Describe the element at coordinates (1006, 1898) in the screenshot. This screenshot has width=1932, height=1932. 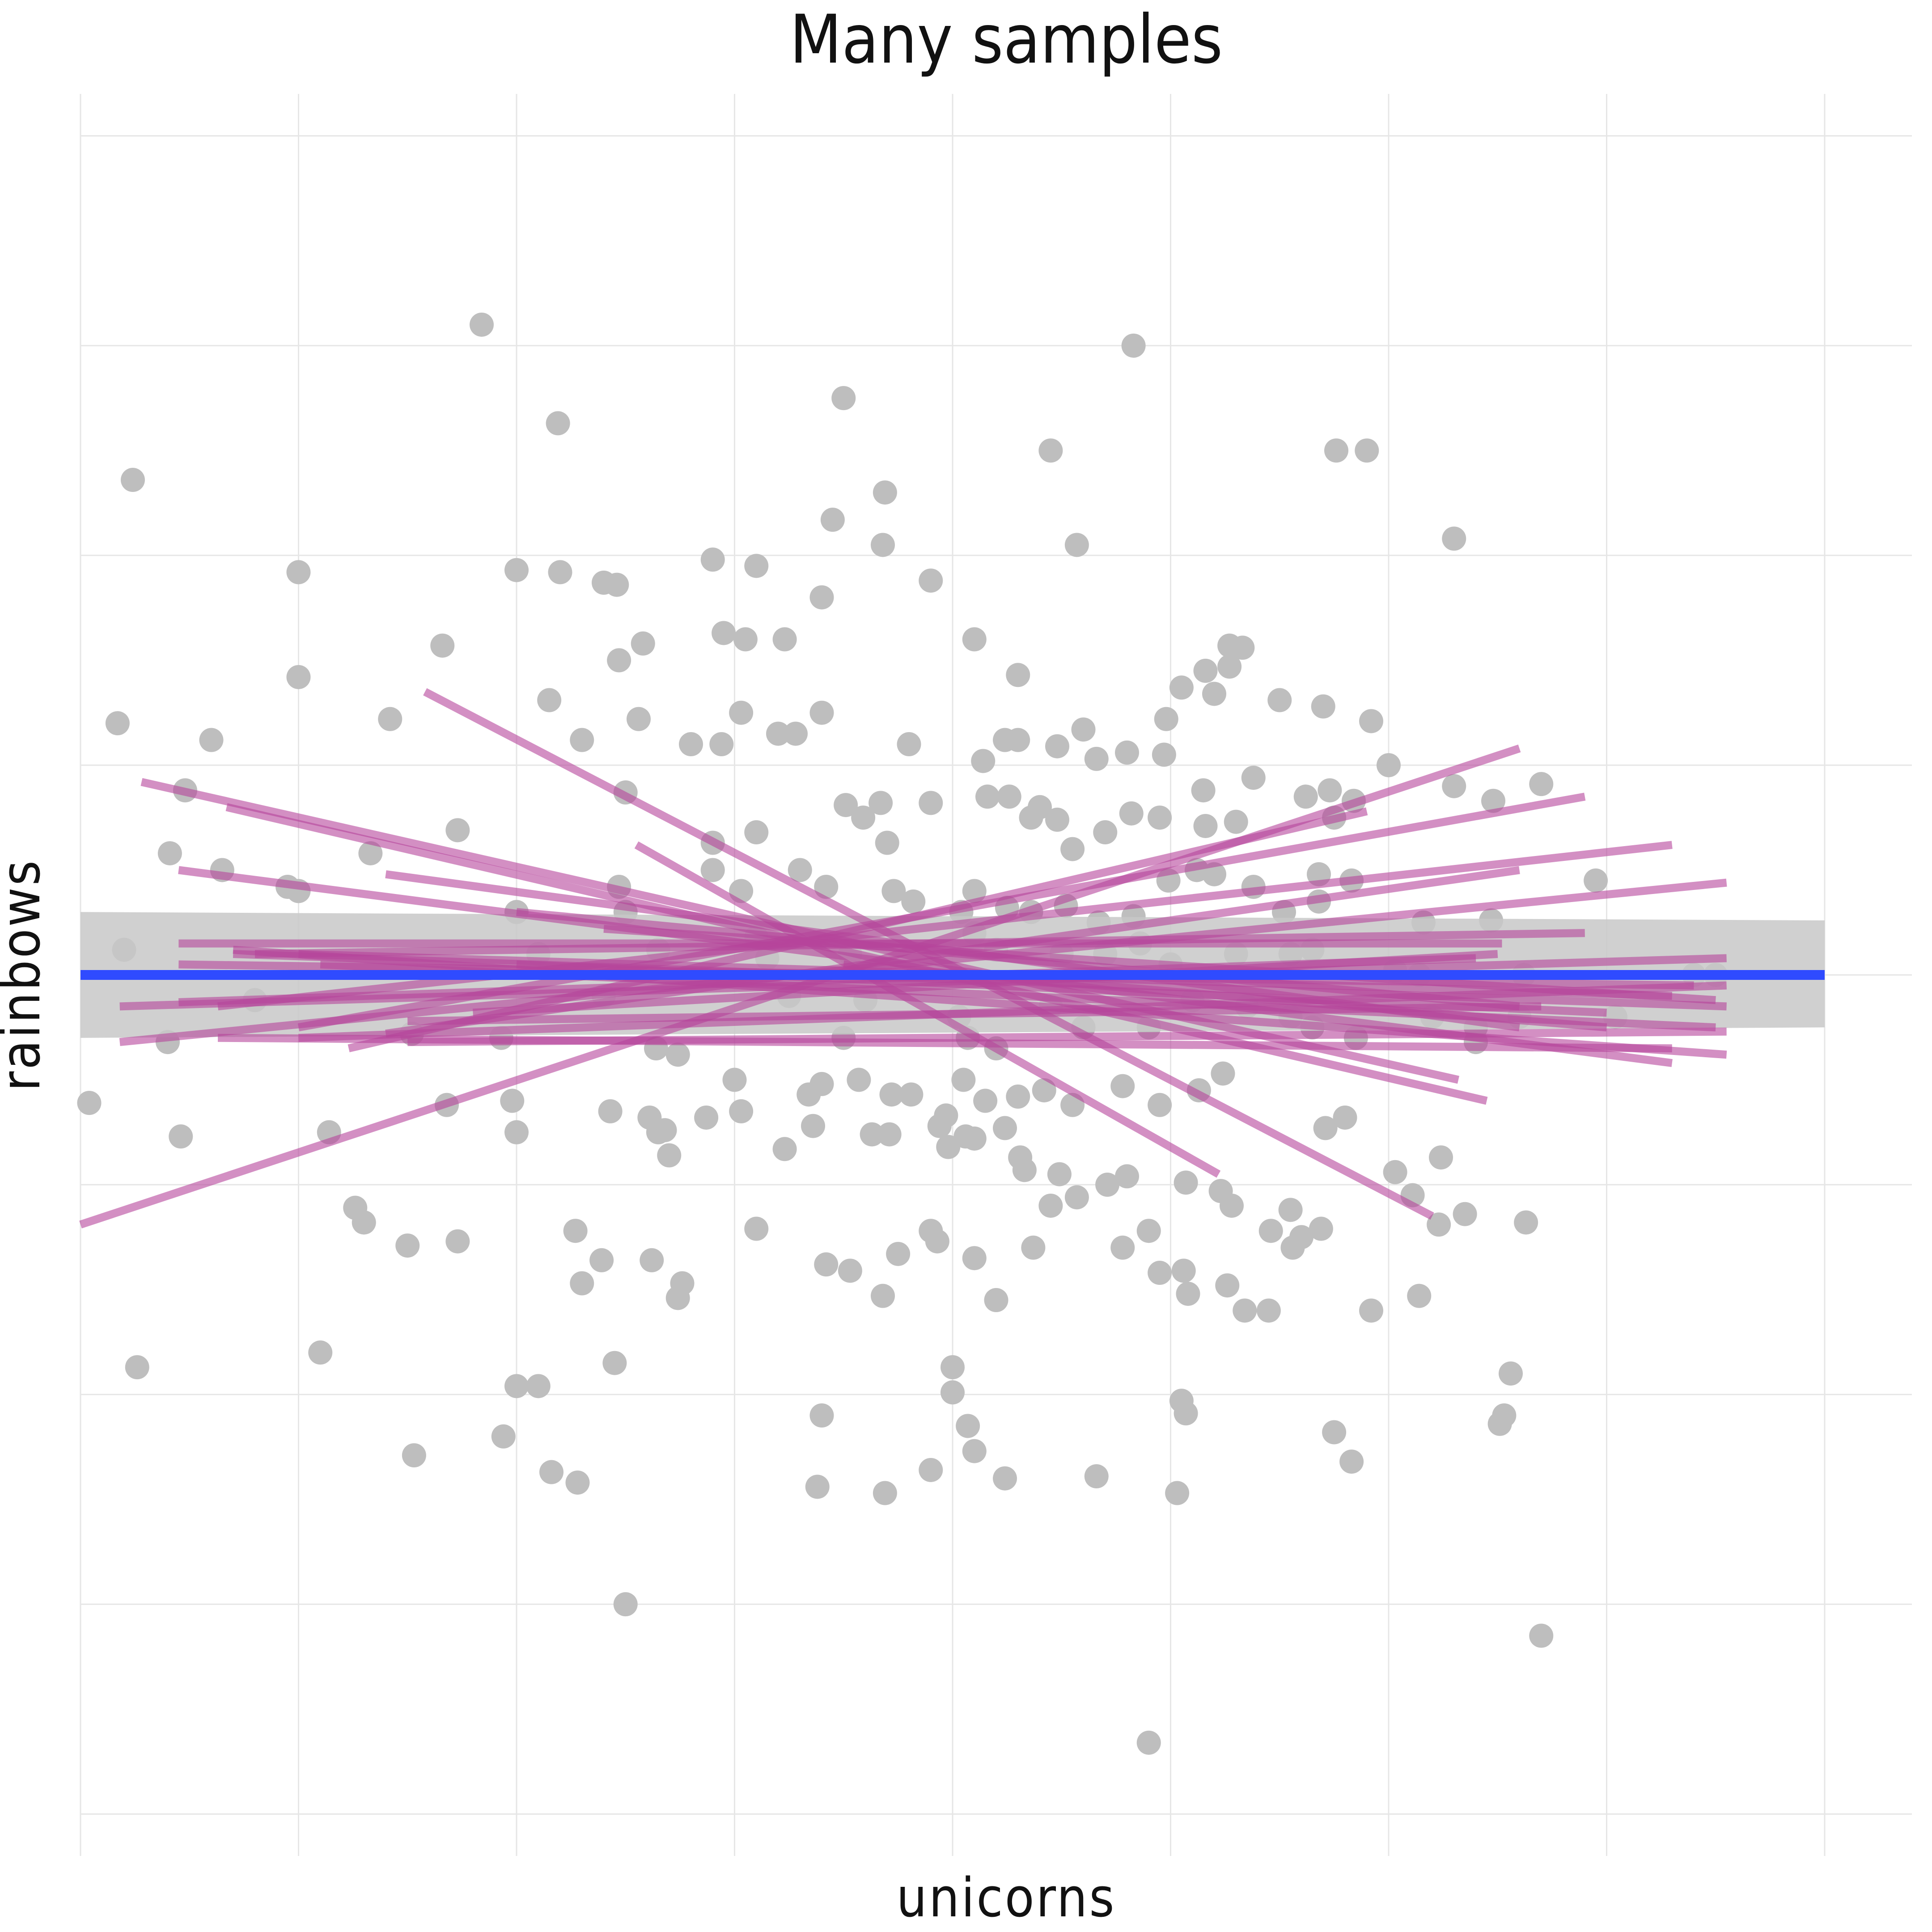
I see `x-axis-label: unicorns` at that location.